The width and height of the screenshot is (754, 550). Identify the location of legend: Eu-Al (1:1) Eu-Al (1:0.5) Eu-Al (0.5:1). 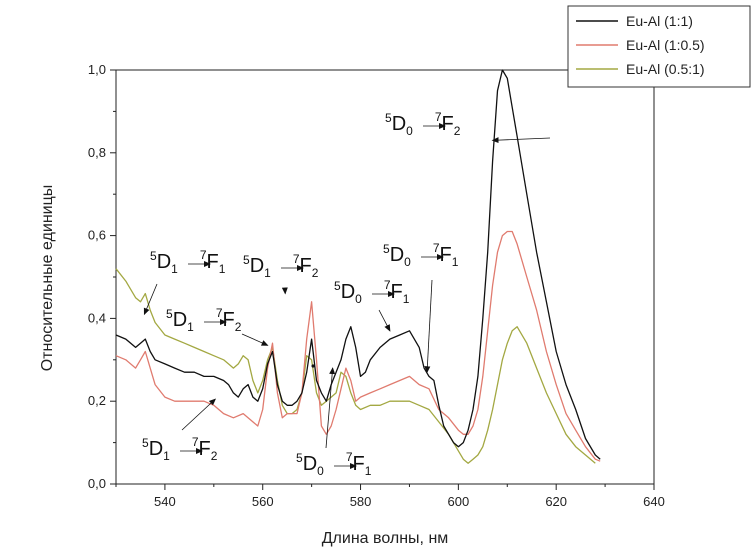
(659, 46).